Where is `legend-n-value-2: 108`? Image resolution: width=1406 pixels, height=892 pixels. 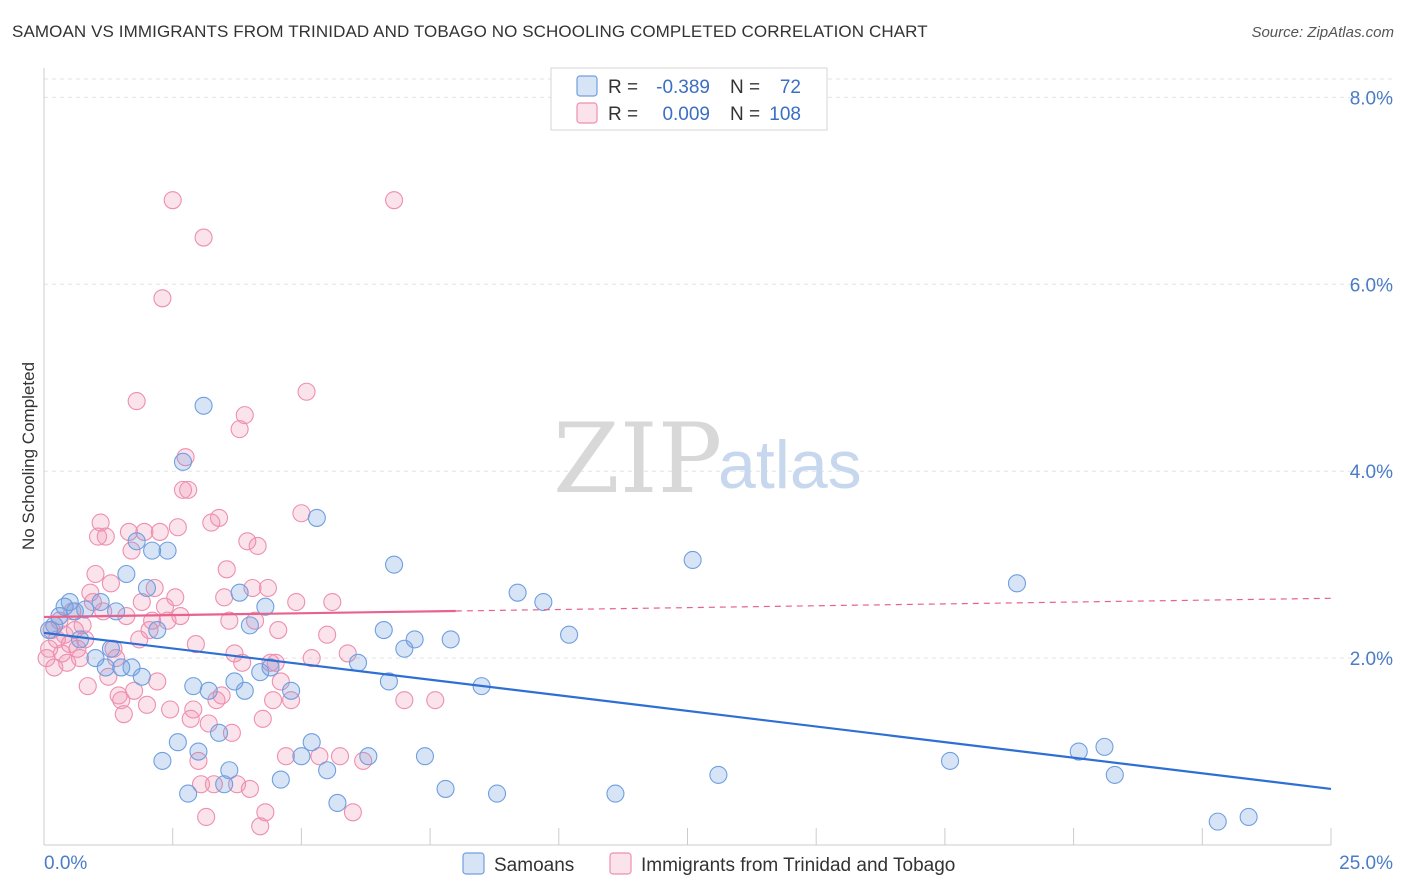 legend-n-value-2: 108 is located at coordinates (785, 114).